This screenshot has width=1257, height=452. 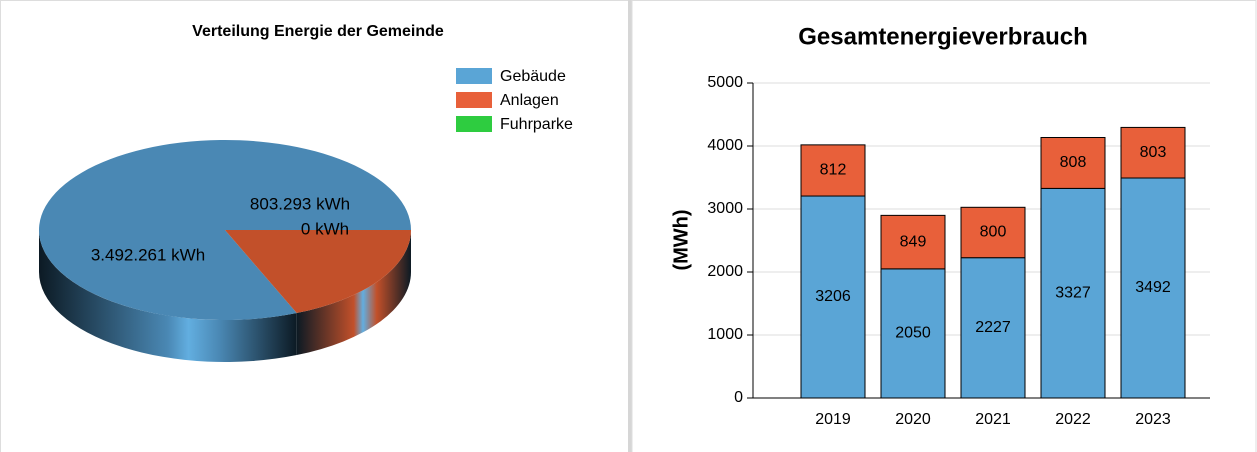 I want to click on y-tick-label: 4000, so click(x=725, y=145).